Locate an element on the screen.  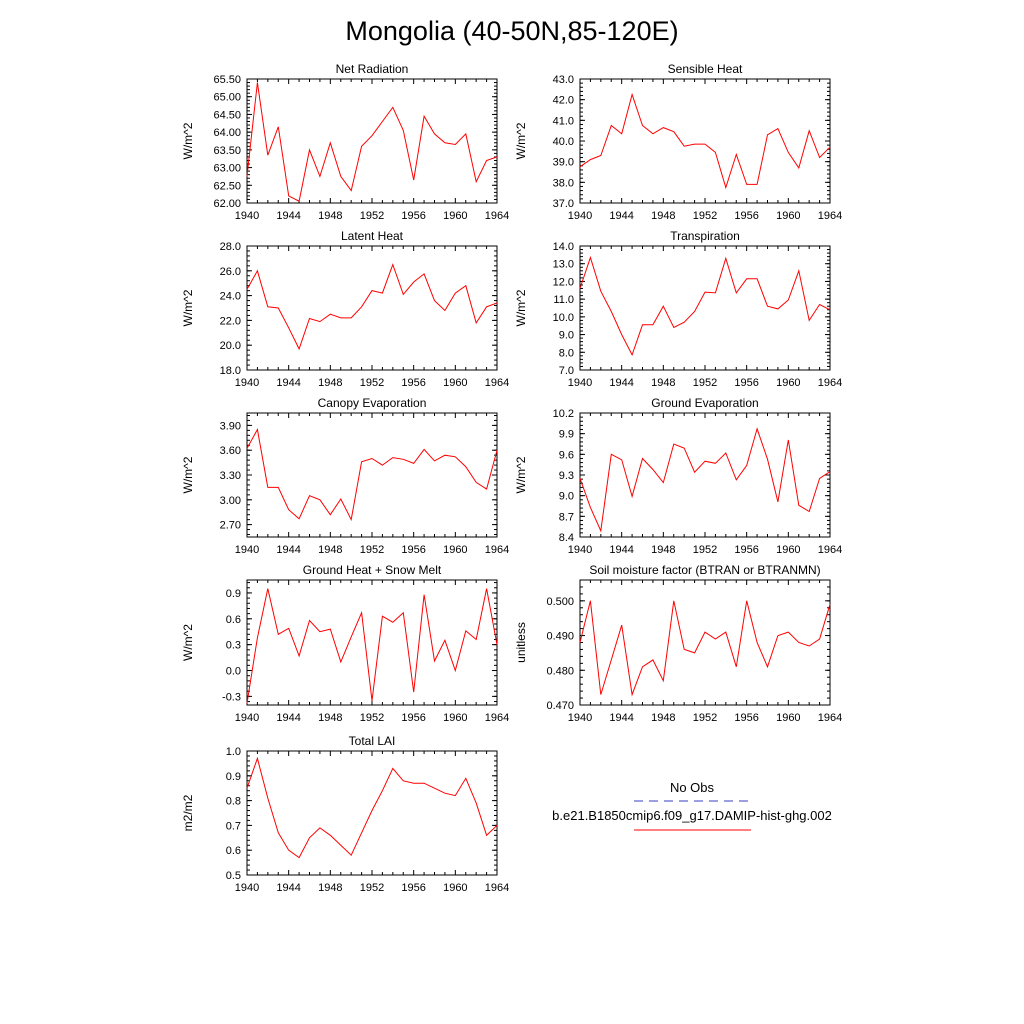
y-tick-label: 3.60 is located at coordinates (230, 451).